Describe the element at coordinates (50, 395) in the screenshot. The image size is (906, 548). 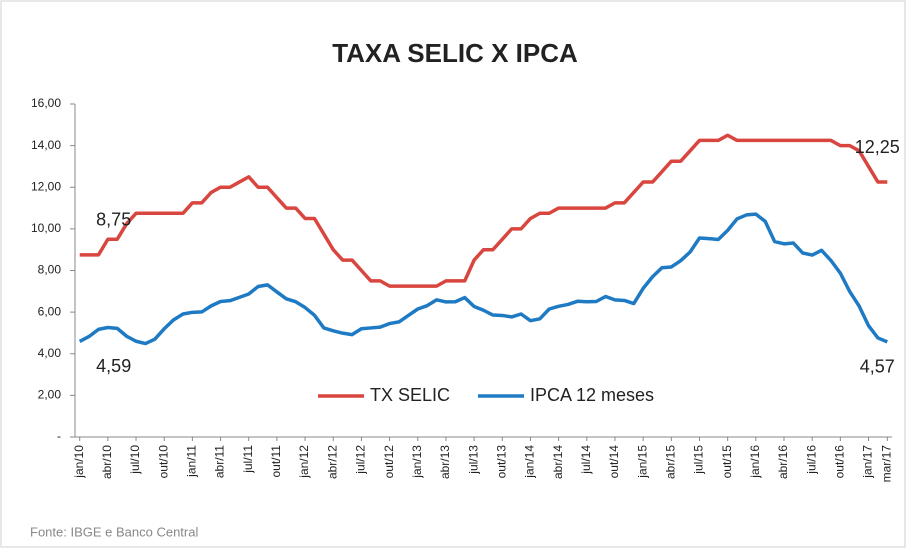
I see `y-tick-label: 2,00` at that location.